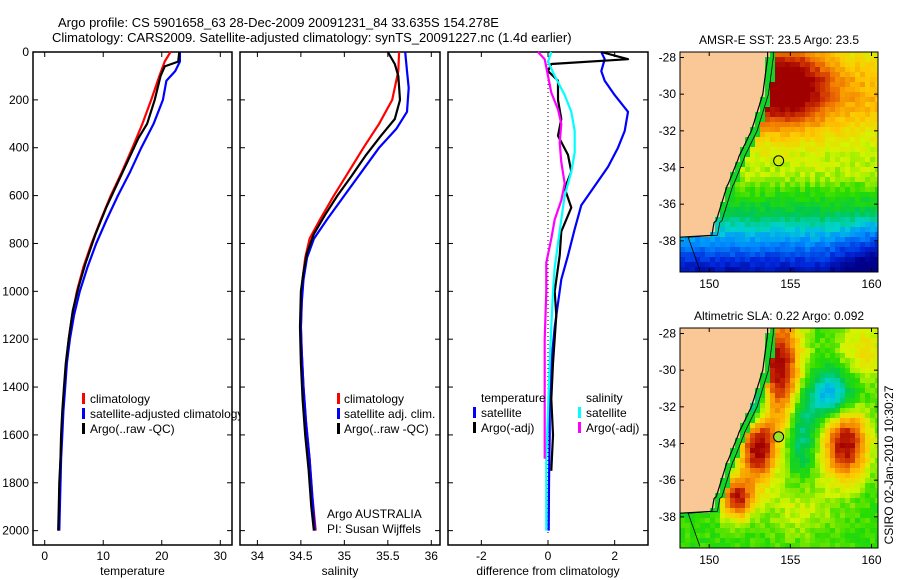 The width and height of the screenshot is (900, 580). Describe the element at coordinates (44, 556) in the screenshot. I see `x-tick-label: 0` at that location.